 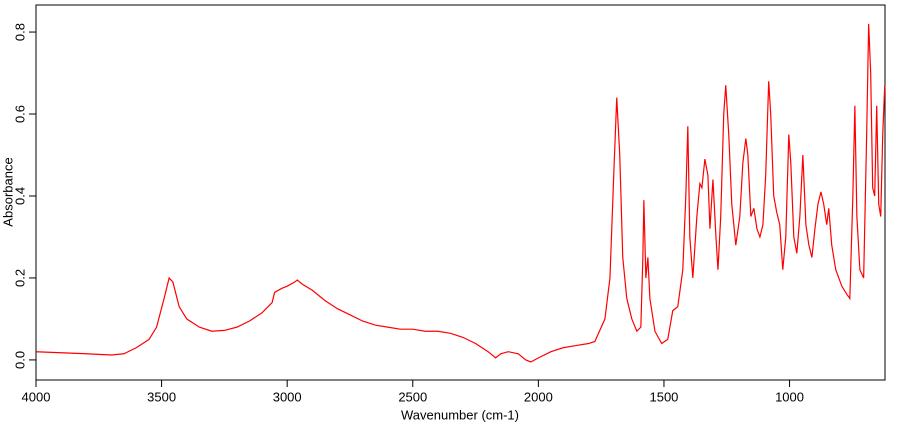 I want to click on x-axis-label: Wavenumber (cm-1), so click(x=460, y=414).